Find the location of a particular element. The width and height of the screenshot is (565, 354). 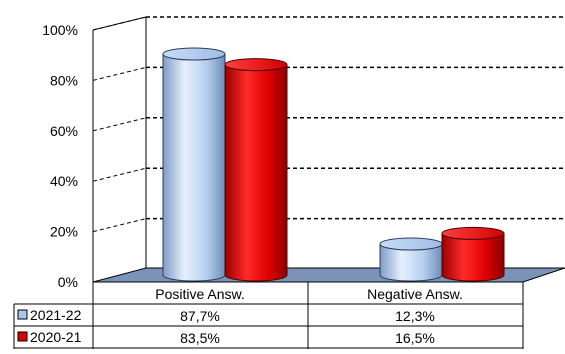

y-tick-label: 100% is located at coordinates (60, 30).